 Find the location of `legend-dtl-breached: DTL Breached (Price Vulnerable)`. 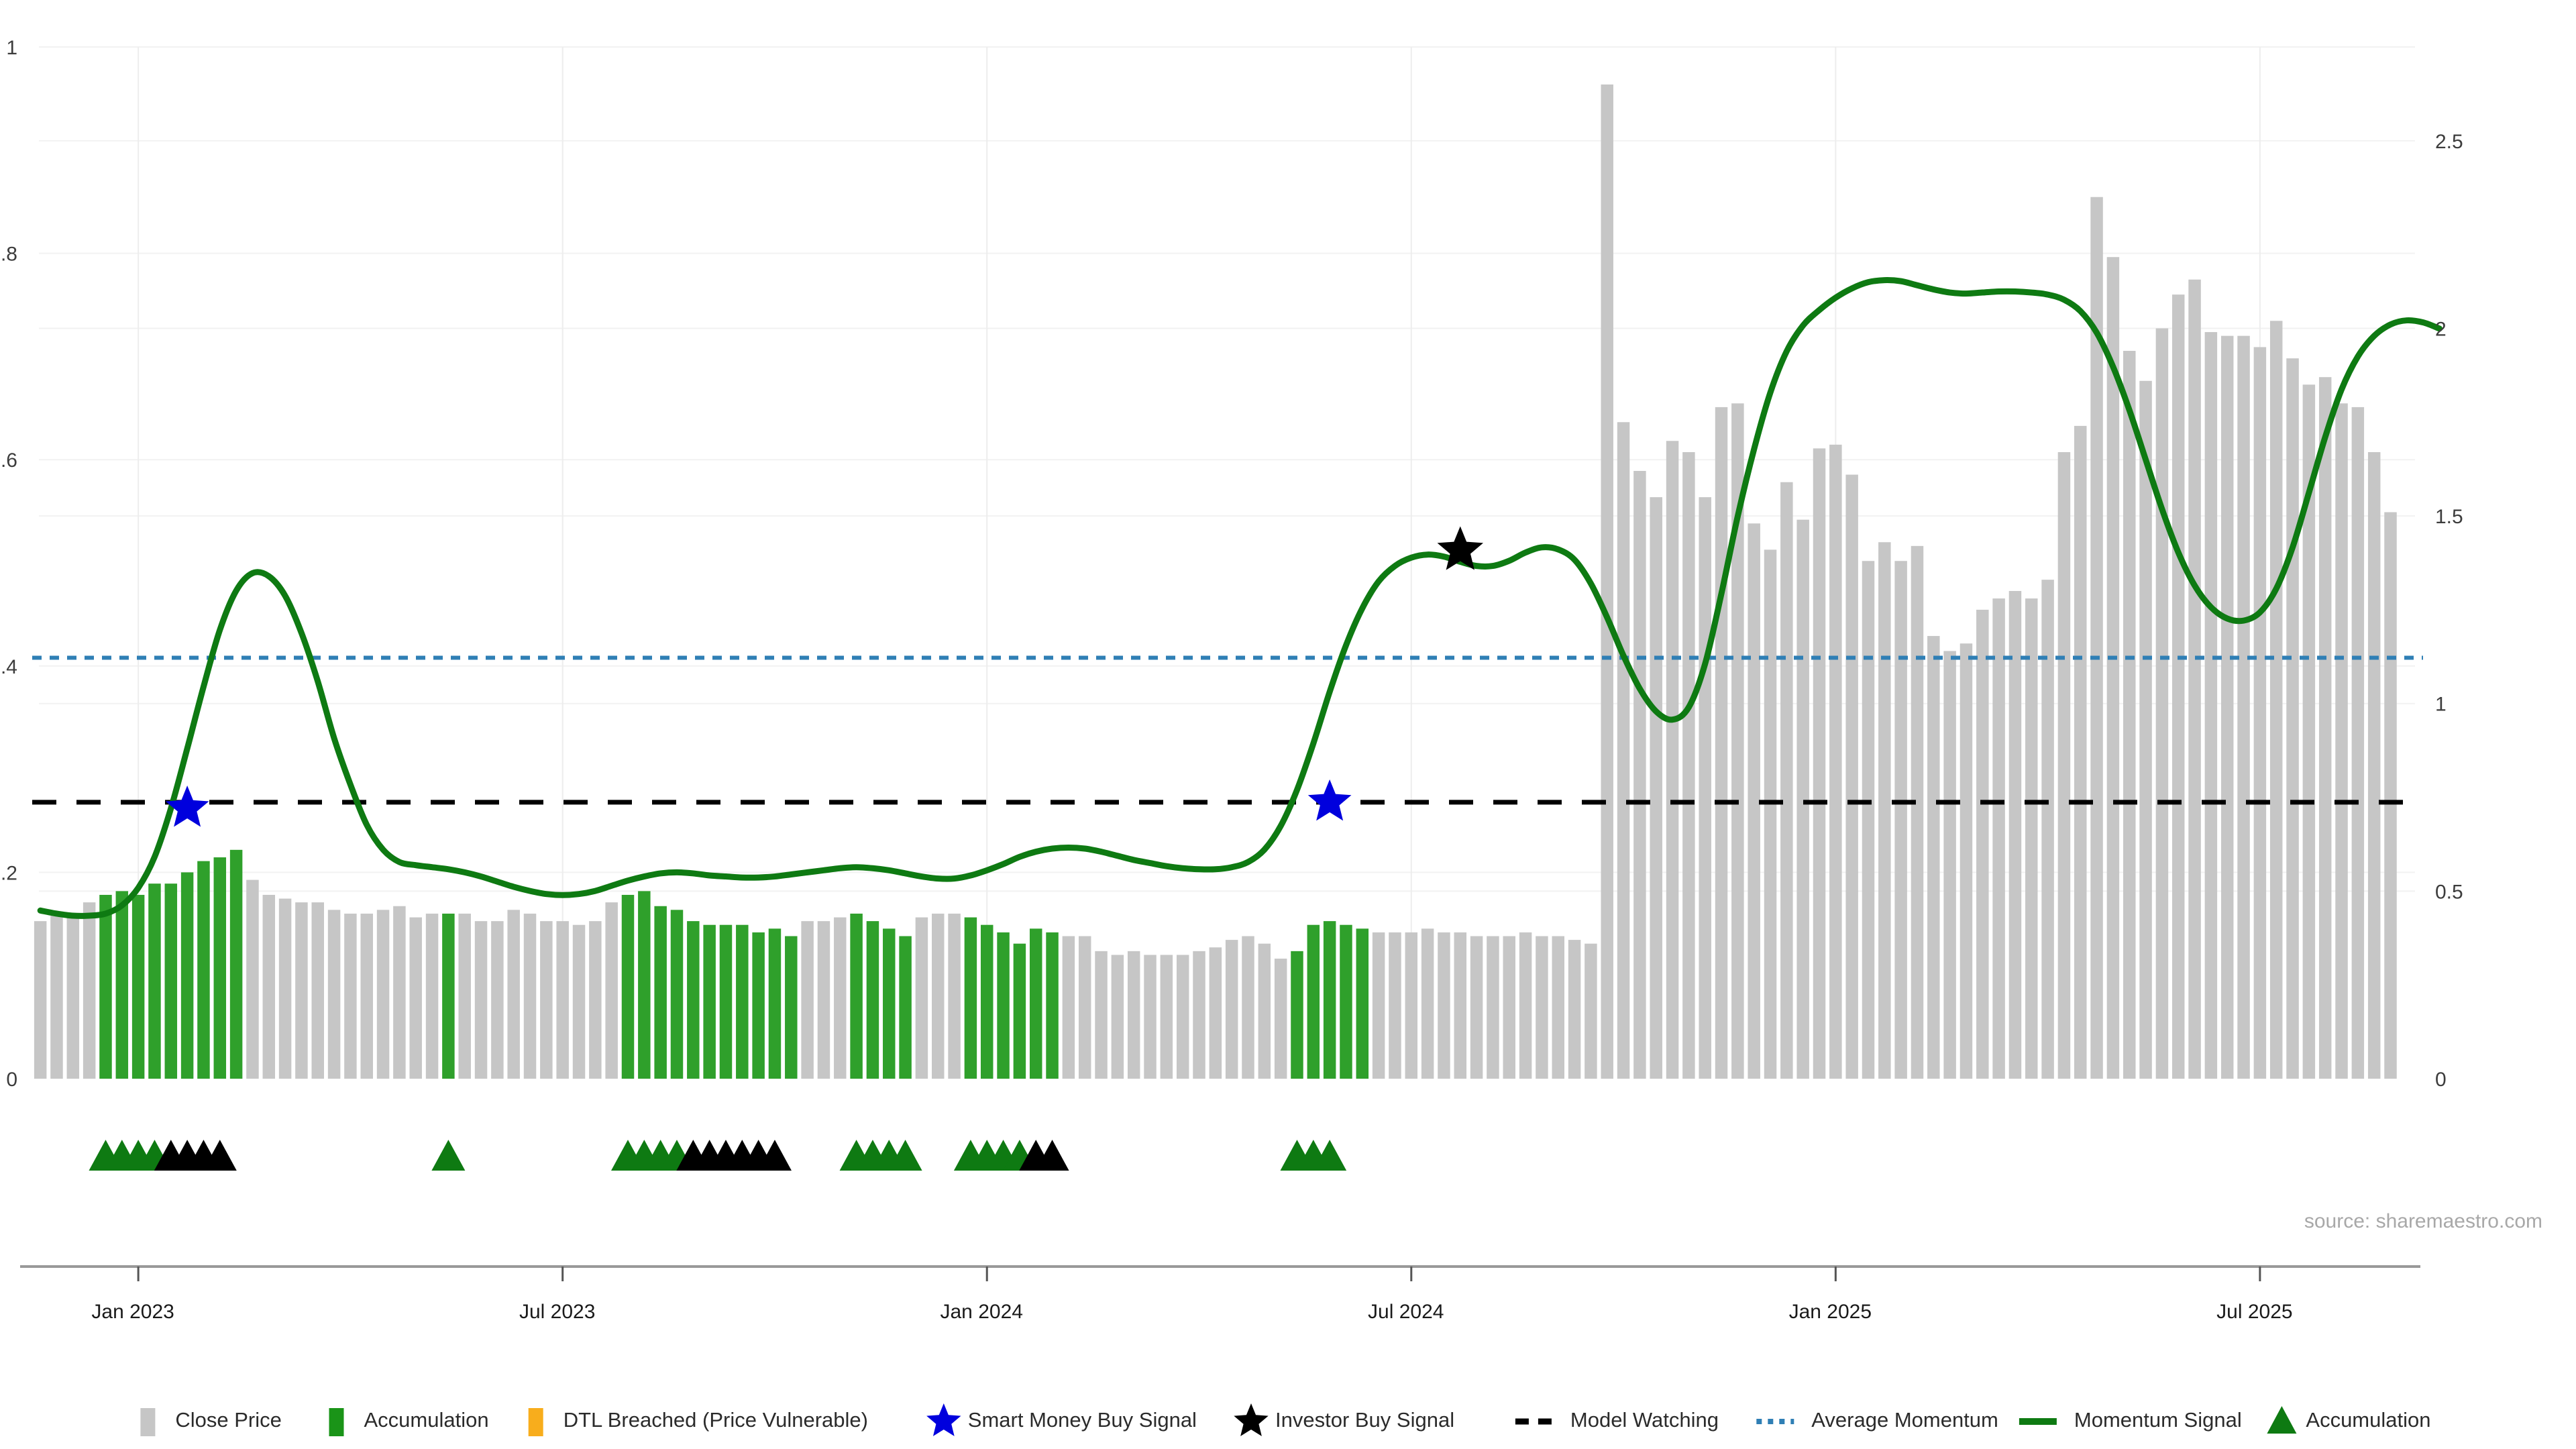

legend-dtl-breached: DTL Breached (Price Vulnerable) is located at coordinates (716, 1420).